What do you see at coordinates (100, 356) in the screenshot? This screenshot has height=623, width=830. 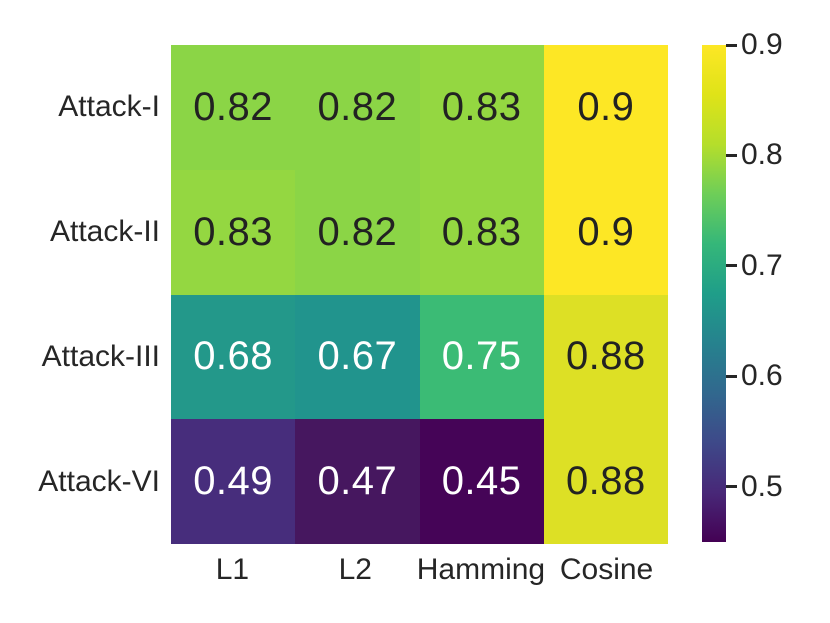 I see `y-tick-label: Attack-III` at bounding box center [100, 356].